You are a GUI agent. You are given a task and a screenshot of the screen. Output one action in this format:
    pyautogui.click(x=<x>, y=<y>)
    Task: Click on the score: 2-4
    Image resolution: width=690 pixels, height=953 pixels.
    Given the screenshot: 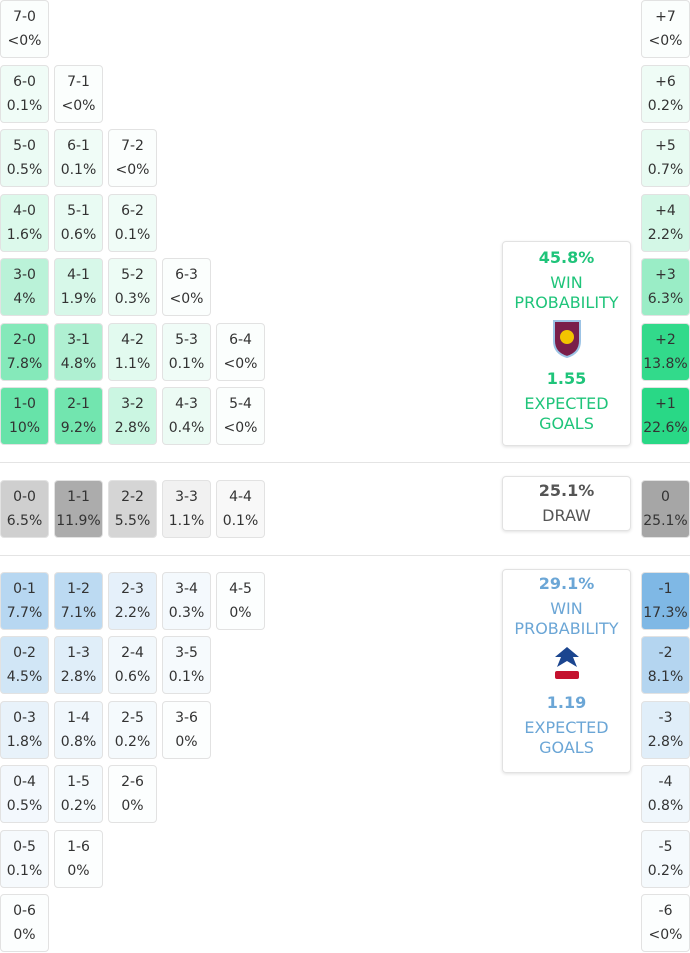 What is the action you would take?
    pyautogui.click(x=132, y=653)
    